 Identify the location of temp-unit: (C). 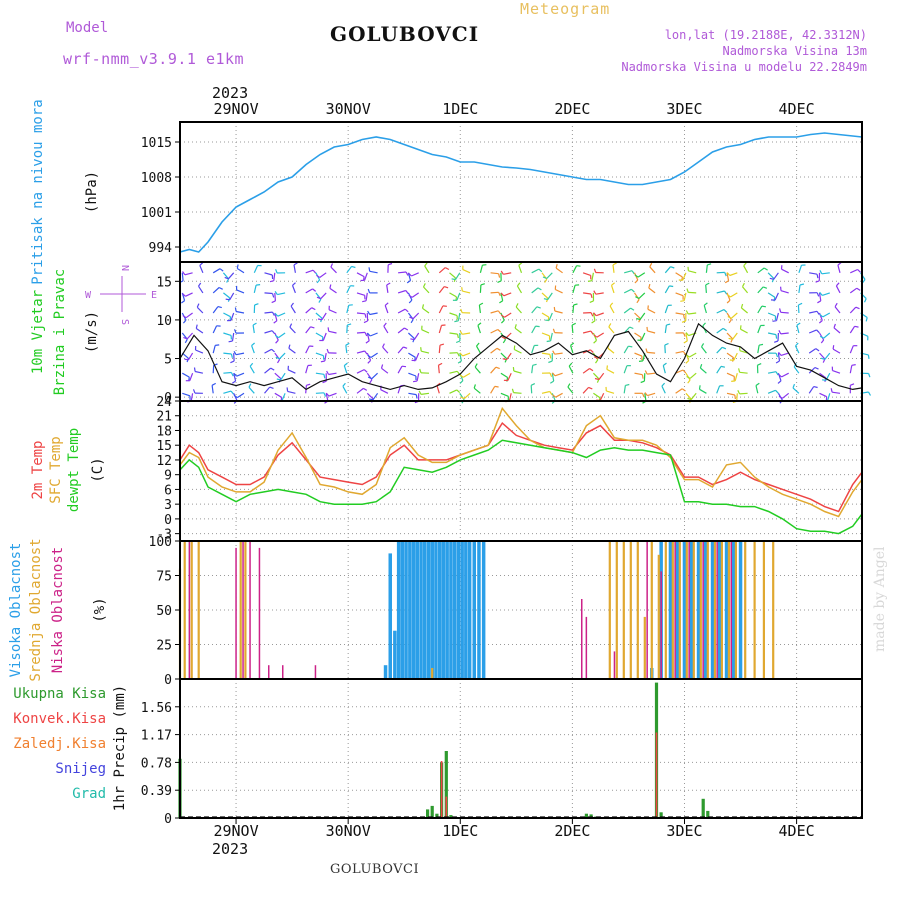
(98, 469).